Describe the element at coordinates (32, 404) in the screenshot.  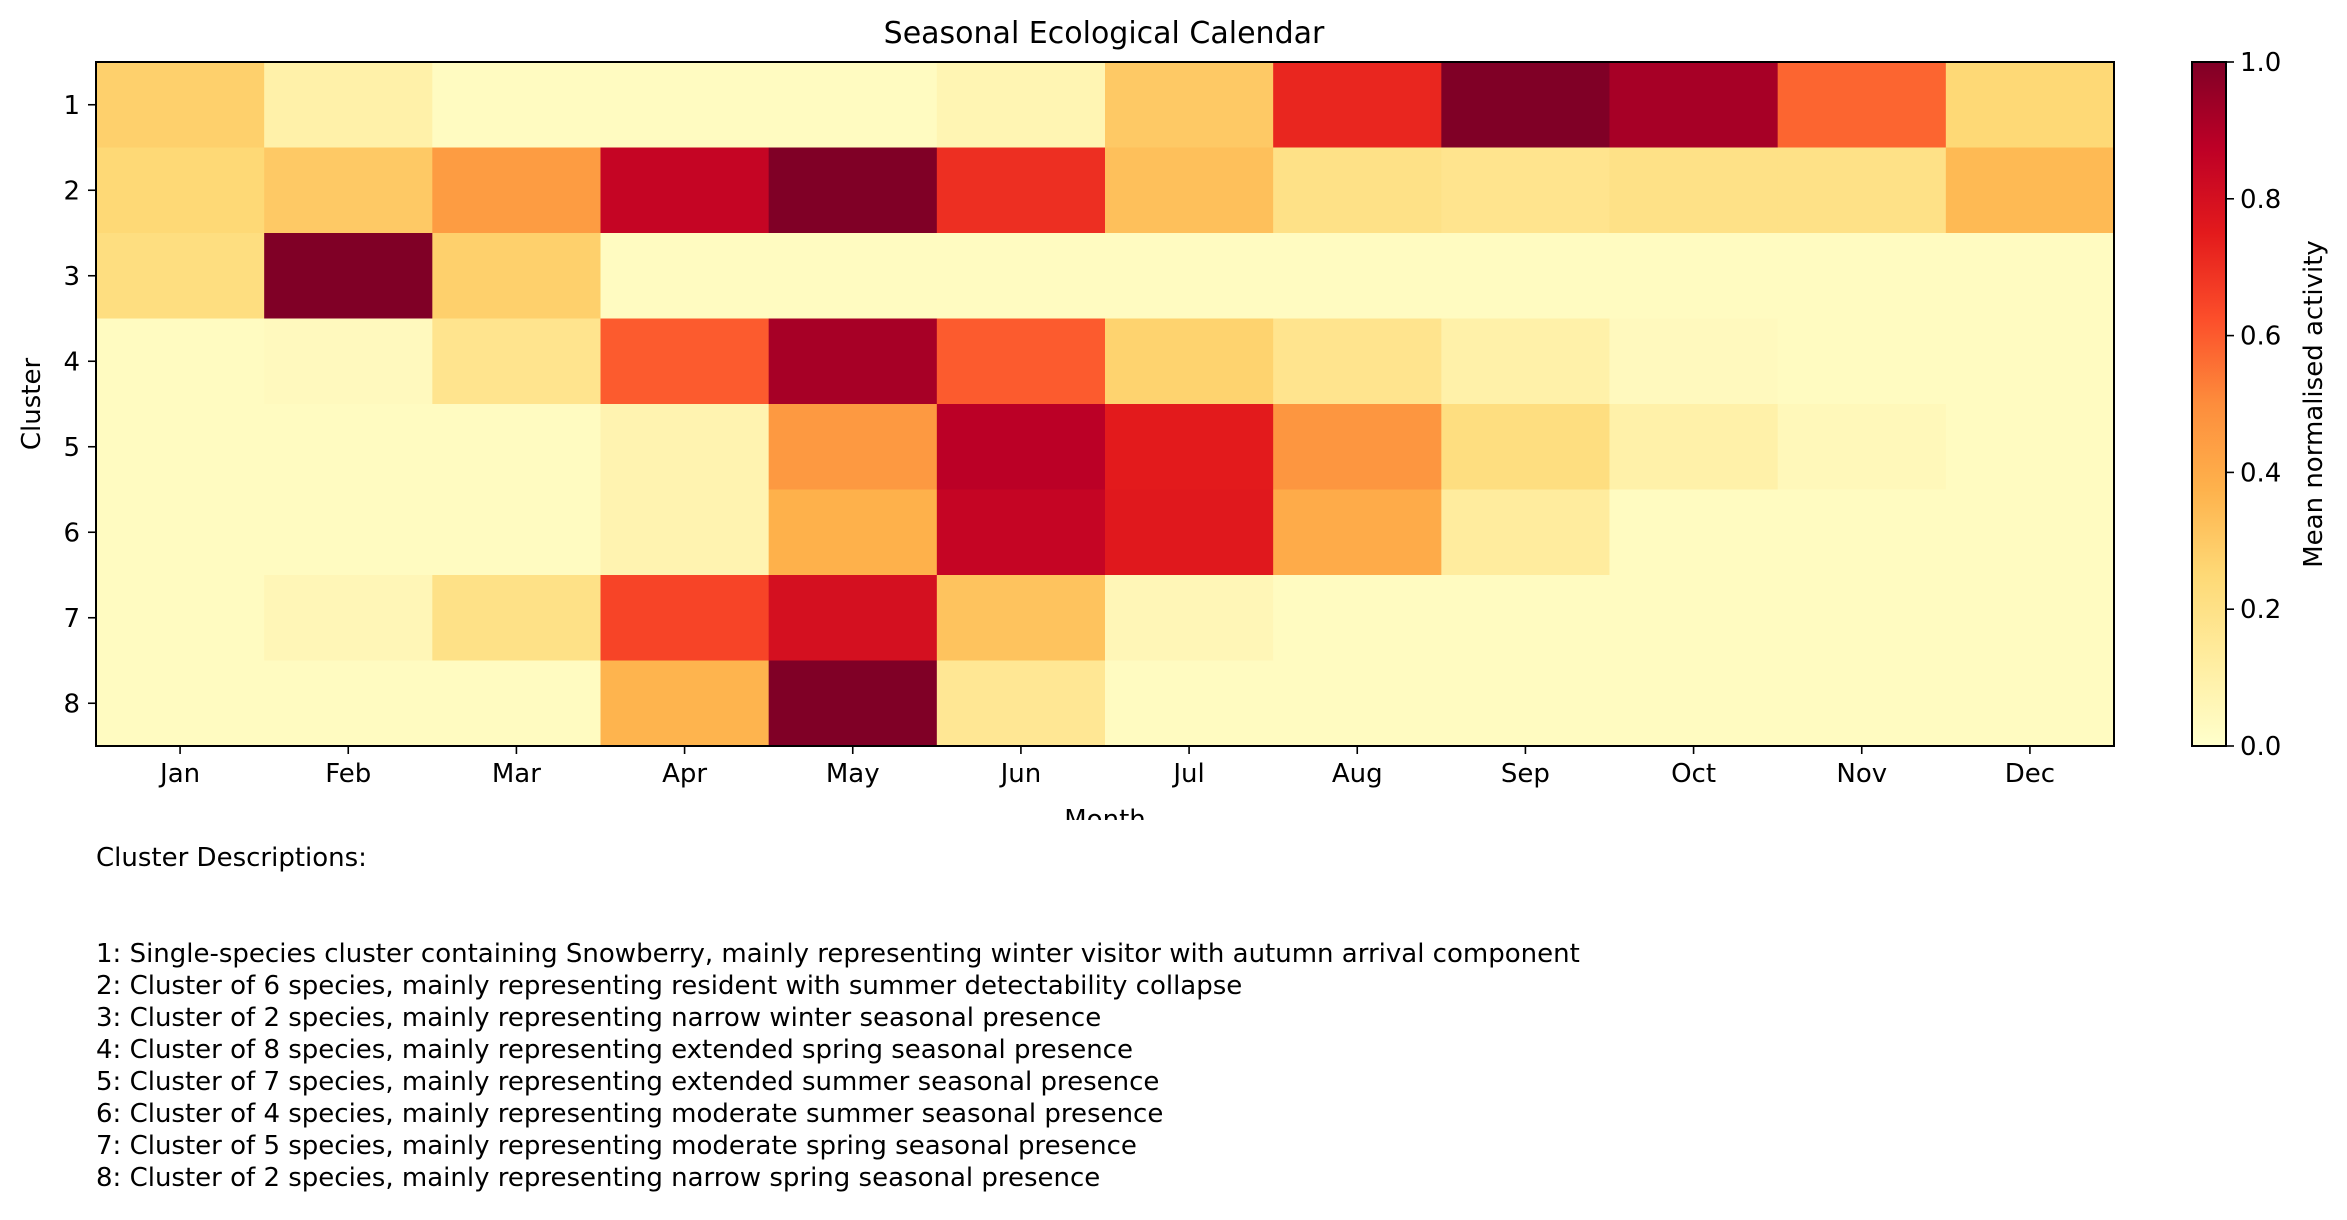
I see `y-axis-label: Cluster` at that location.